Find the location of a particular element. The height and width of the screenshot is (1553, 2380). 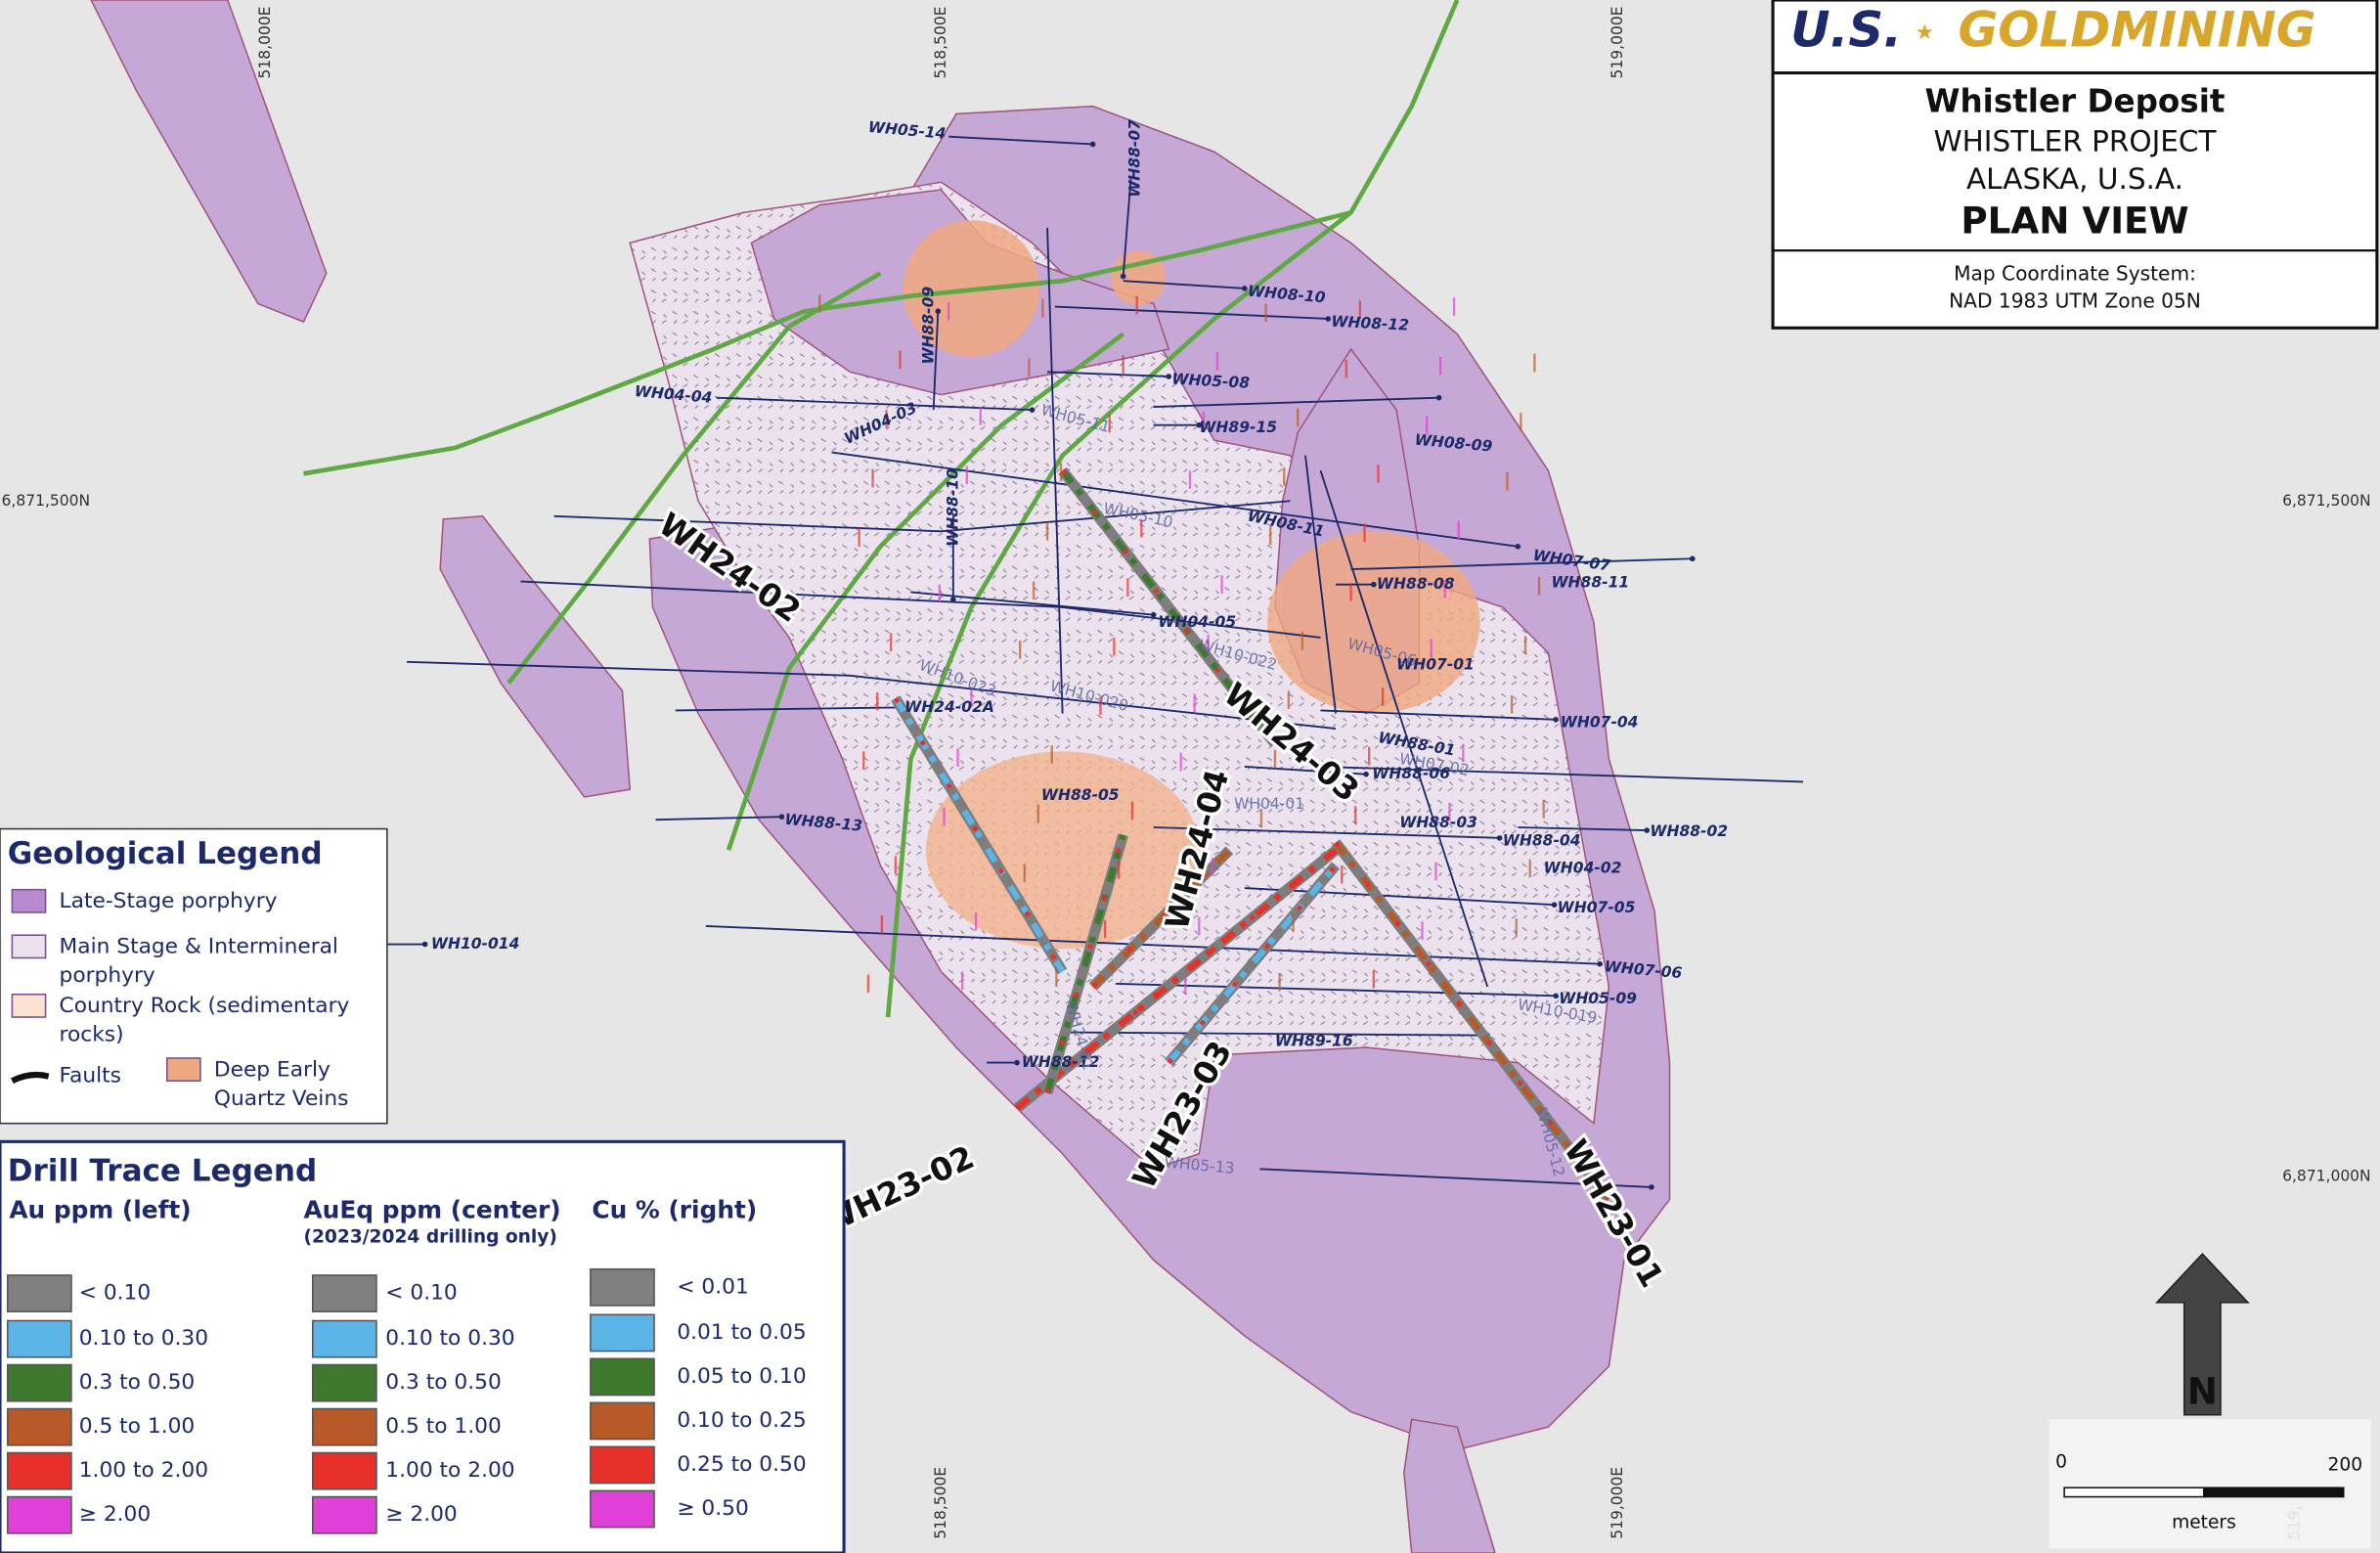

hole-label: WH88-05 is located at coordinates (1080, 795).